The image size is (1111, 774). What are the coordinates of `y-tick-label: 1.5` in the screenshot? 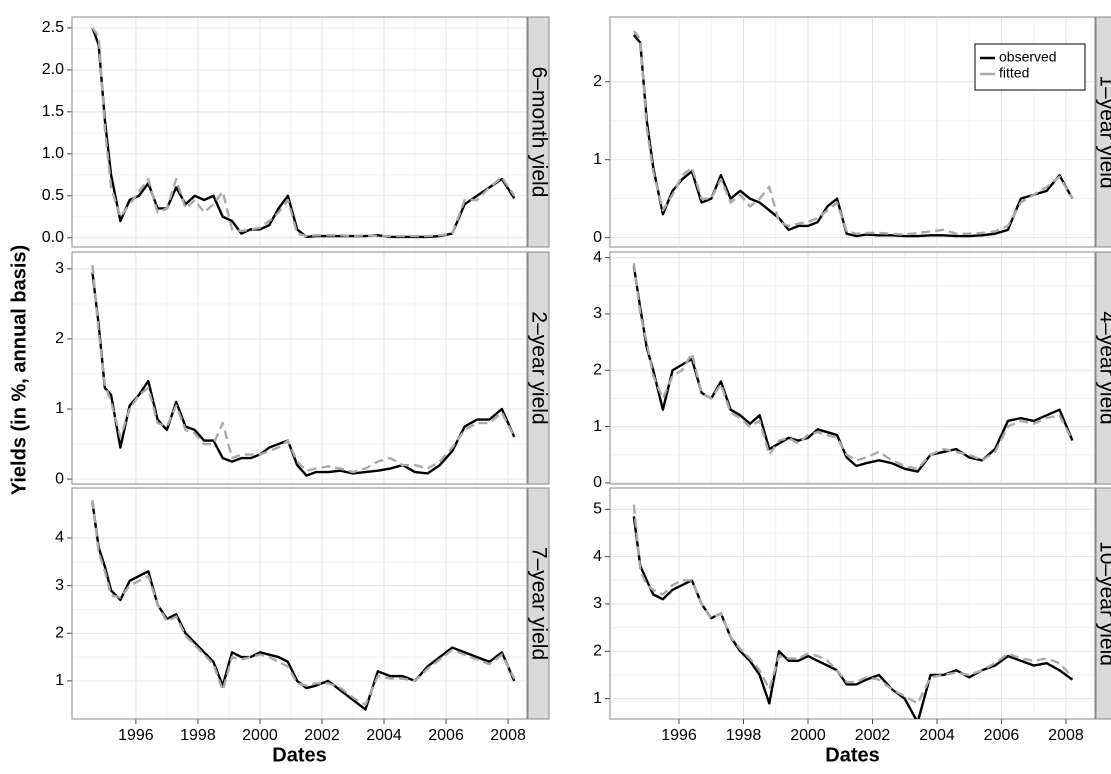 It's located at (53, 111).